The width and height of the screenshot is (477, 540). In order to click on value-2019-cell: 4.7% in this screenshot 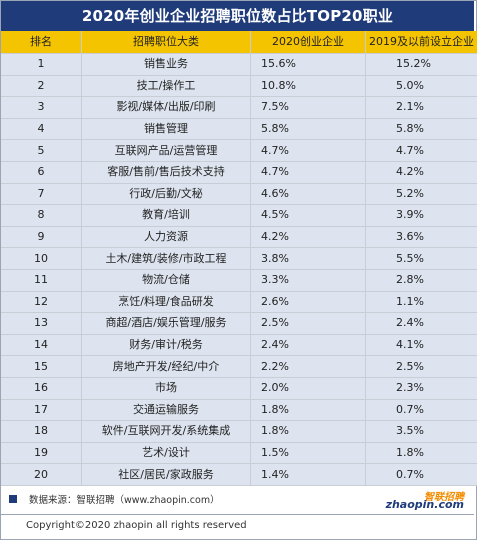, I will do `click(421, 150)`.